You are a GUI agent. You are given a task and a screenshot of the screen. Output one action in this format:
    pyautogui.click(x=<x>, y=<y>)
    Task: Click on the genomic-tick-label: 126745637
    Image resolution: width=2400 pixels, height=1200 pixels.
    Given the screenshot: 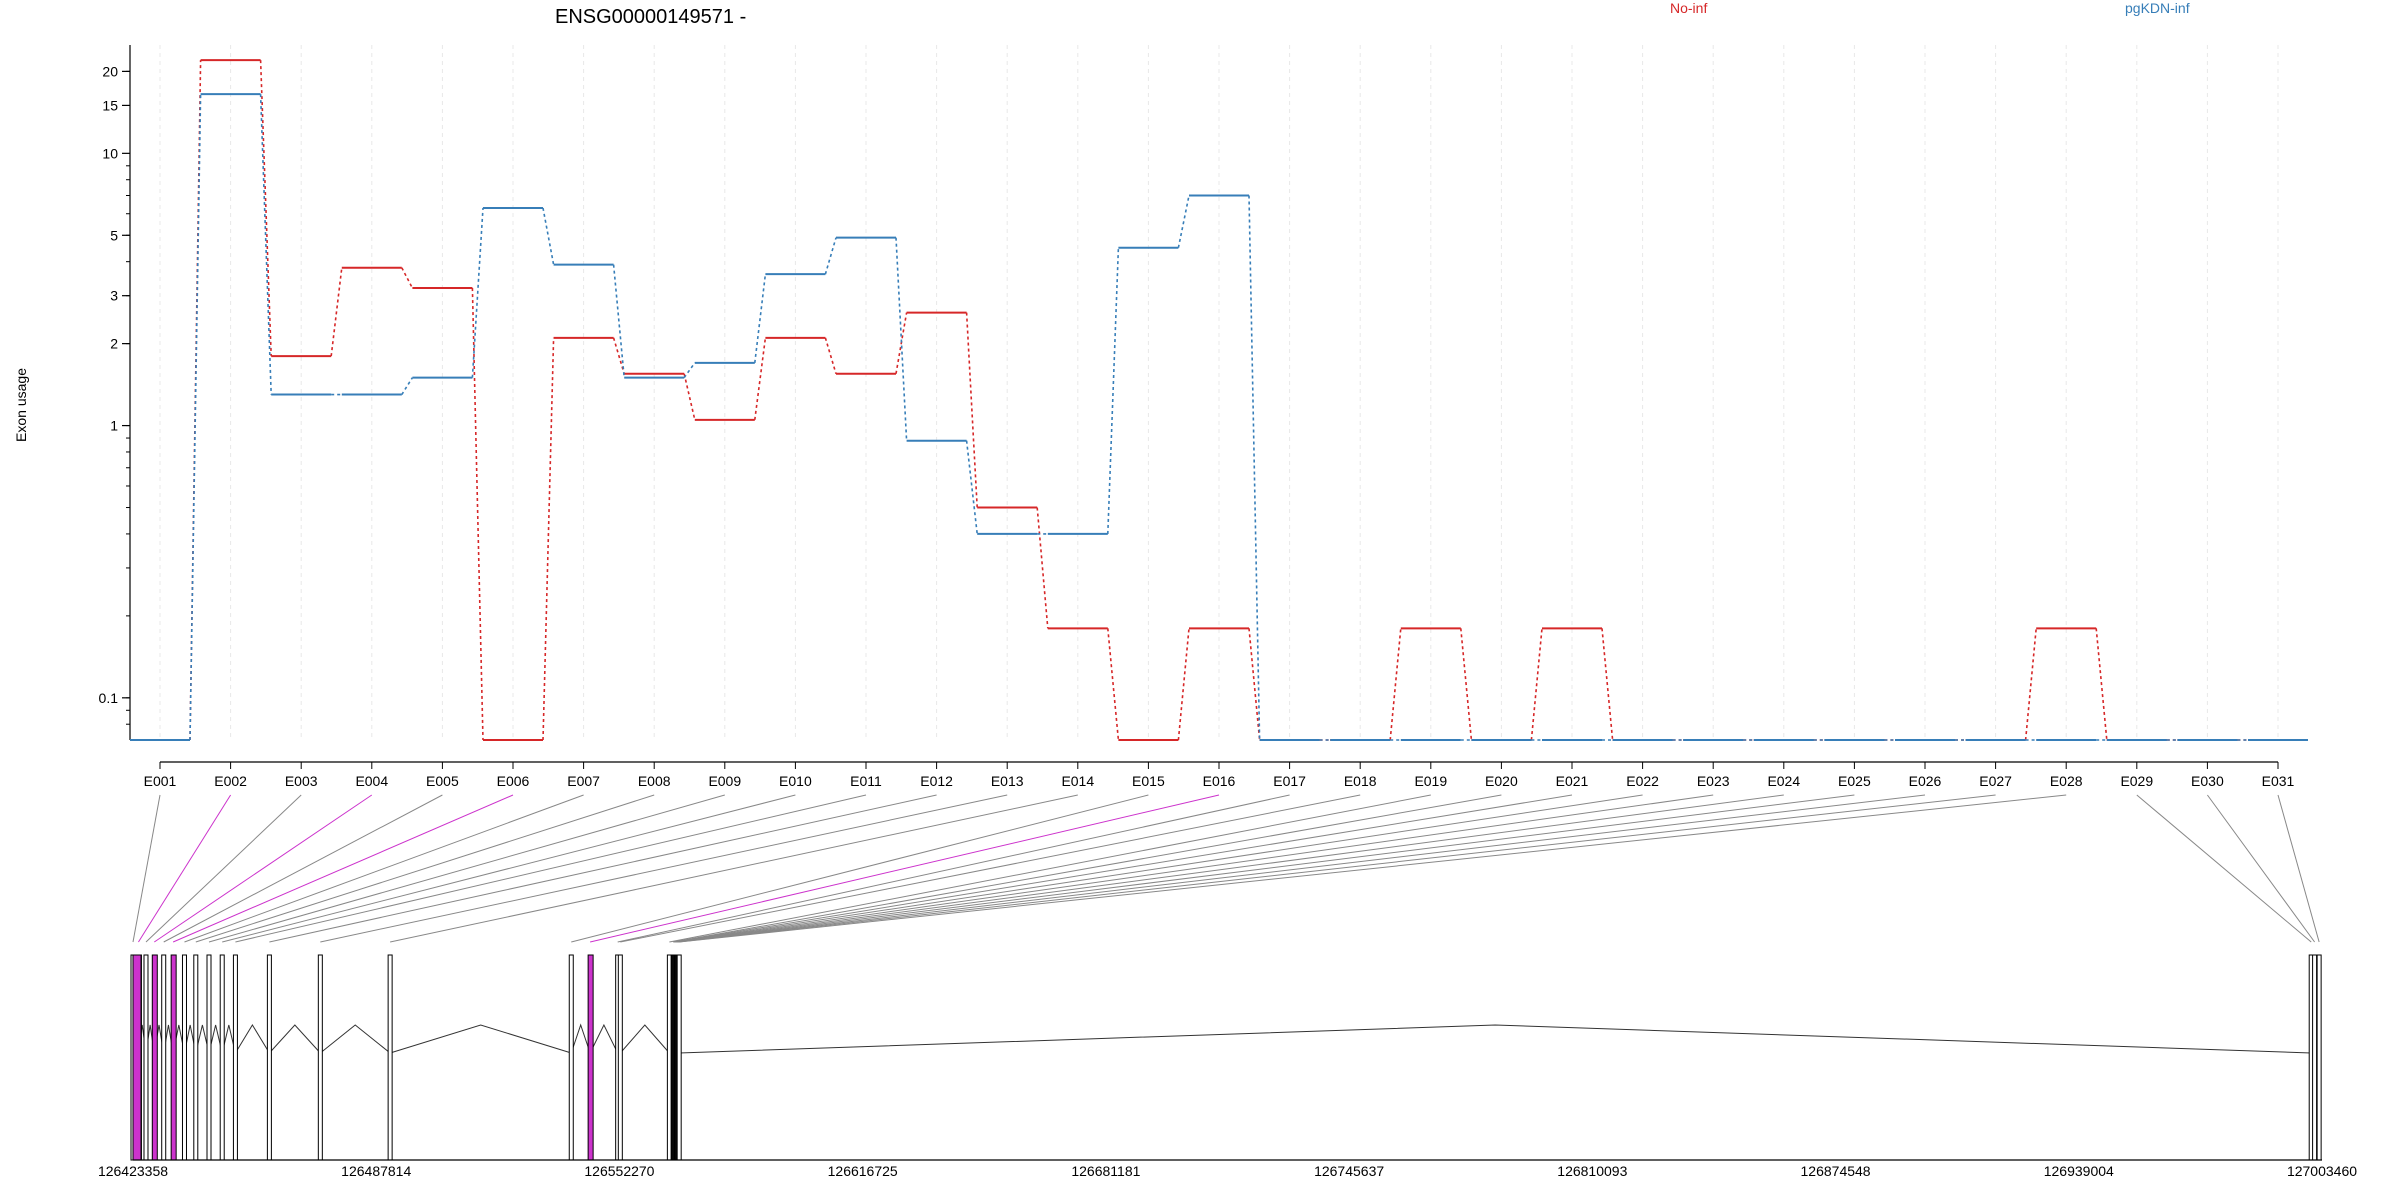 What is the action you would take?
    pyautogui.click(x=1349, y=1171)
    